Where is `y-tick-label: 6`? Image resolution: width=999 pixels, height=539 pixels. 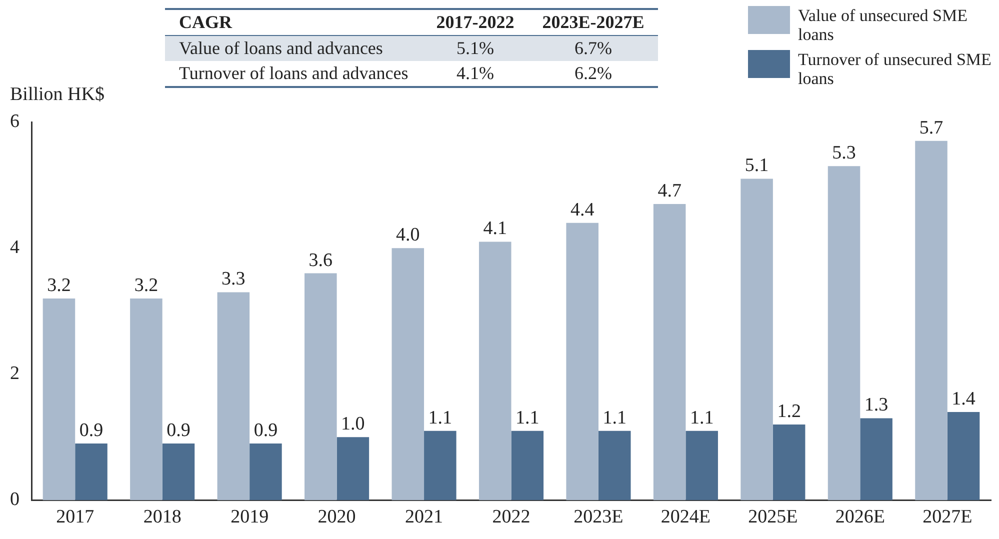
y-tick-label: 6 is located at coordinates (15, 121).